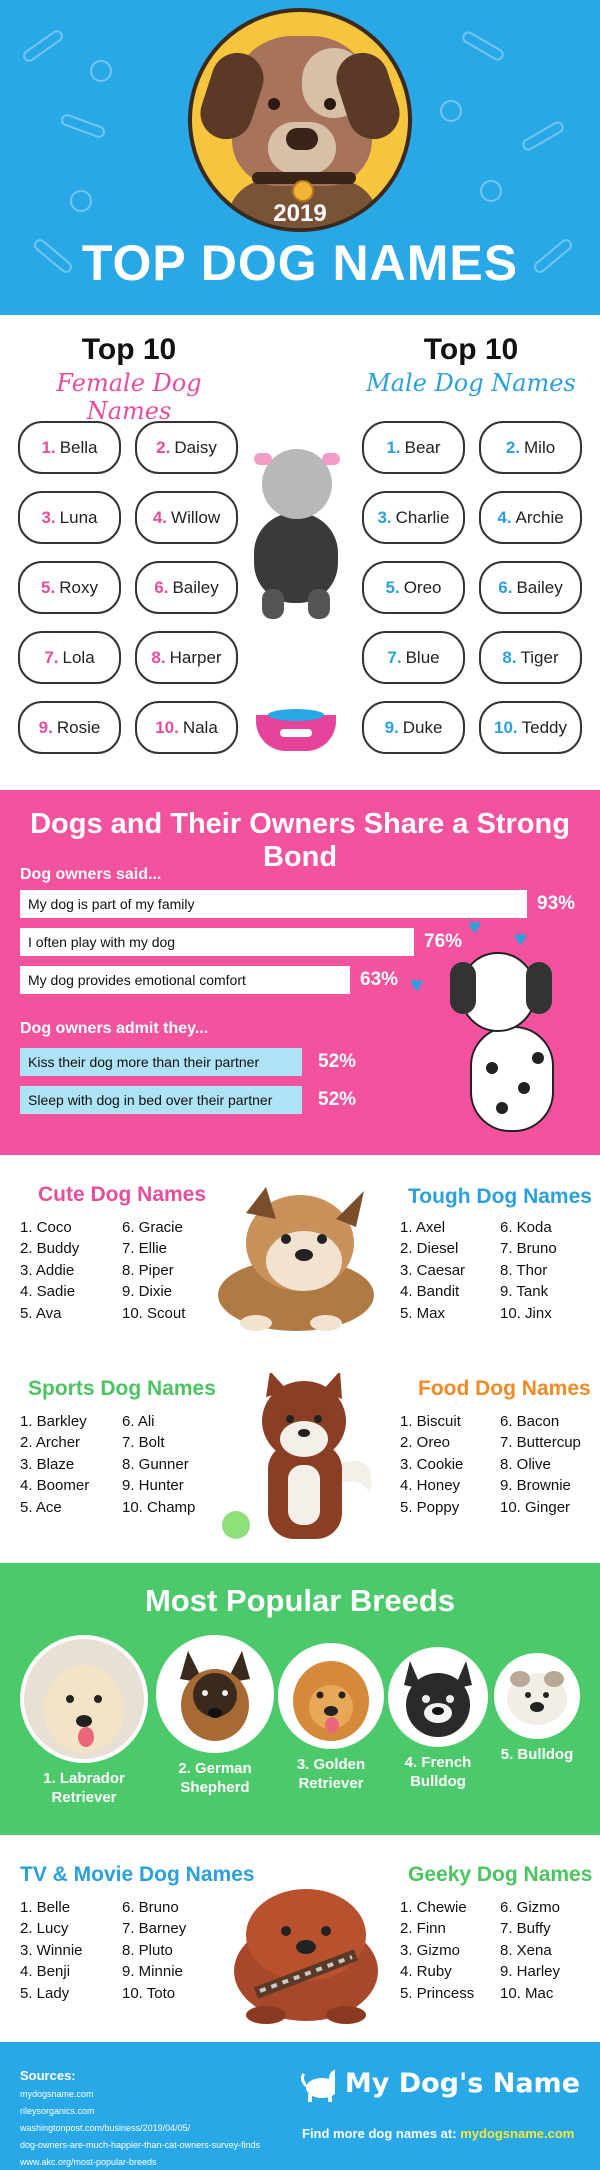 The height and width of the screenshot is (2170, 600). What do you see at coordinates (51, 1950) in the screenshot?
I see `tv-movie-names-col-1: 1. Belle 2. Lucy 3. Winnie 4. Benji 5. Lady` at bounding box center [51, 1950].